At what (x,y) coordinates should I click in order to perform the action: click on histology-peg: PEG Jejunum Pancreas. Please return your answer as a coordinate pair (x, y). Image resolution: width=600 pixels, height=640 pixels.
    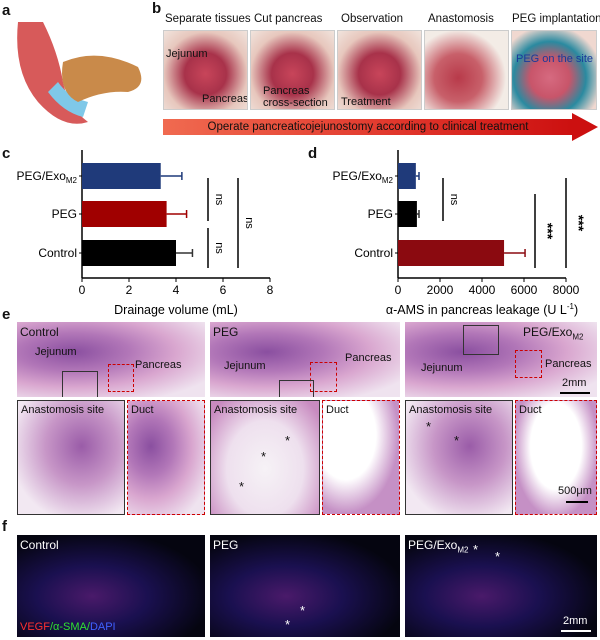
    Looking at the image, I should click on (305, 359).